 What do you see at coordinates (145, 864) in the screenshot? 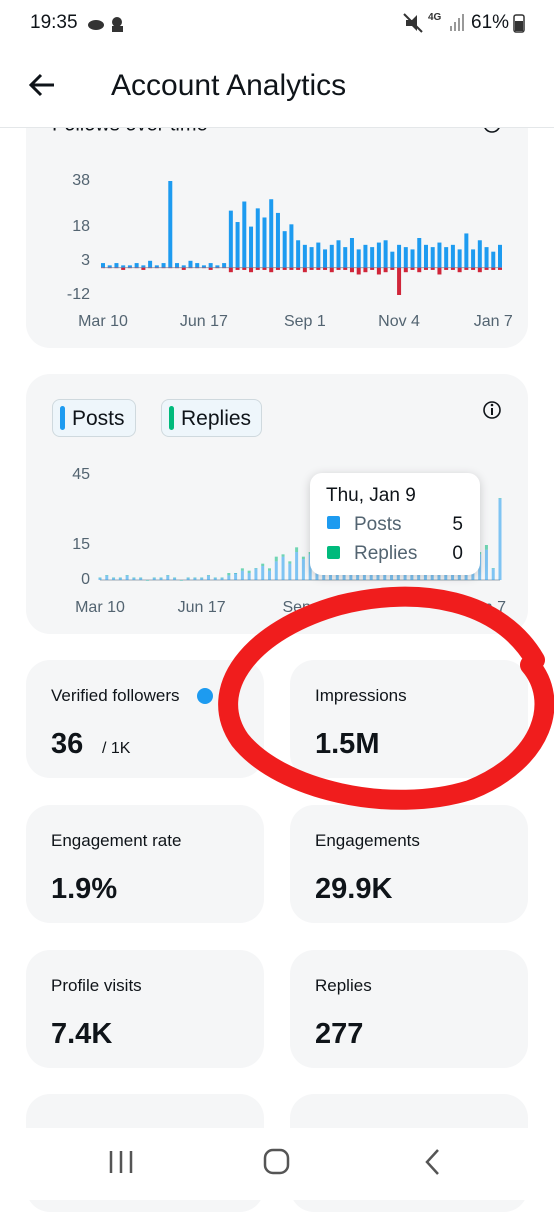
I see `stat-card: Engagement rate 1.9%` at bounding box center [145, 864].